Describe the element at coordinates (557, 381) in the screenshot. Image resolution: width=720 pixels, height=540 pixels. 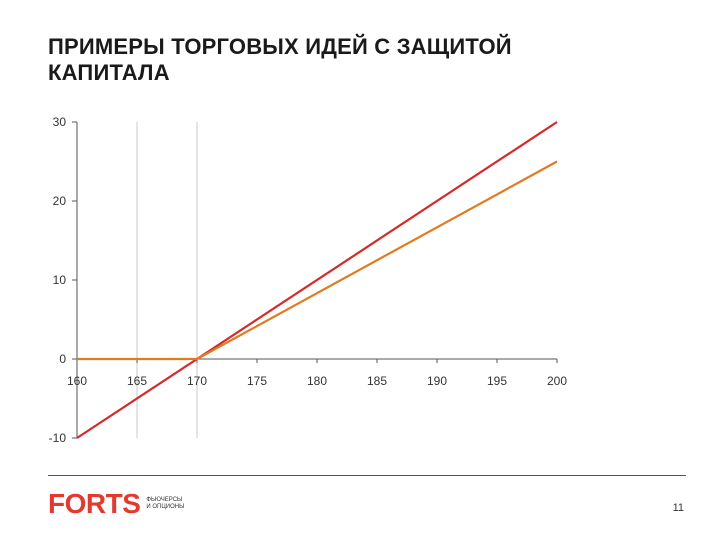
I see `x-tick-label: 200` at that location.